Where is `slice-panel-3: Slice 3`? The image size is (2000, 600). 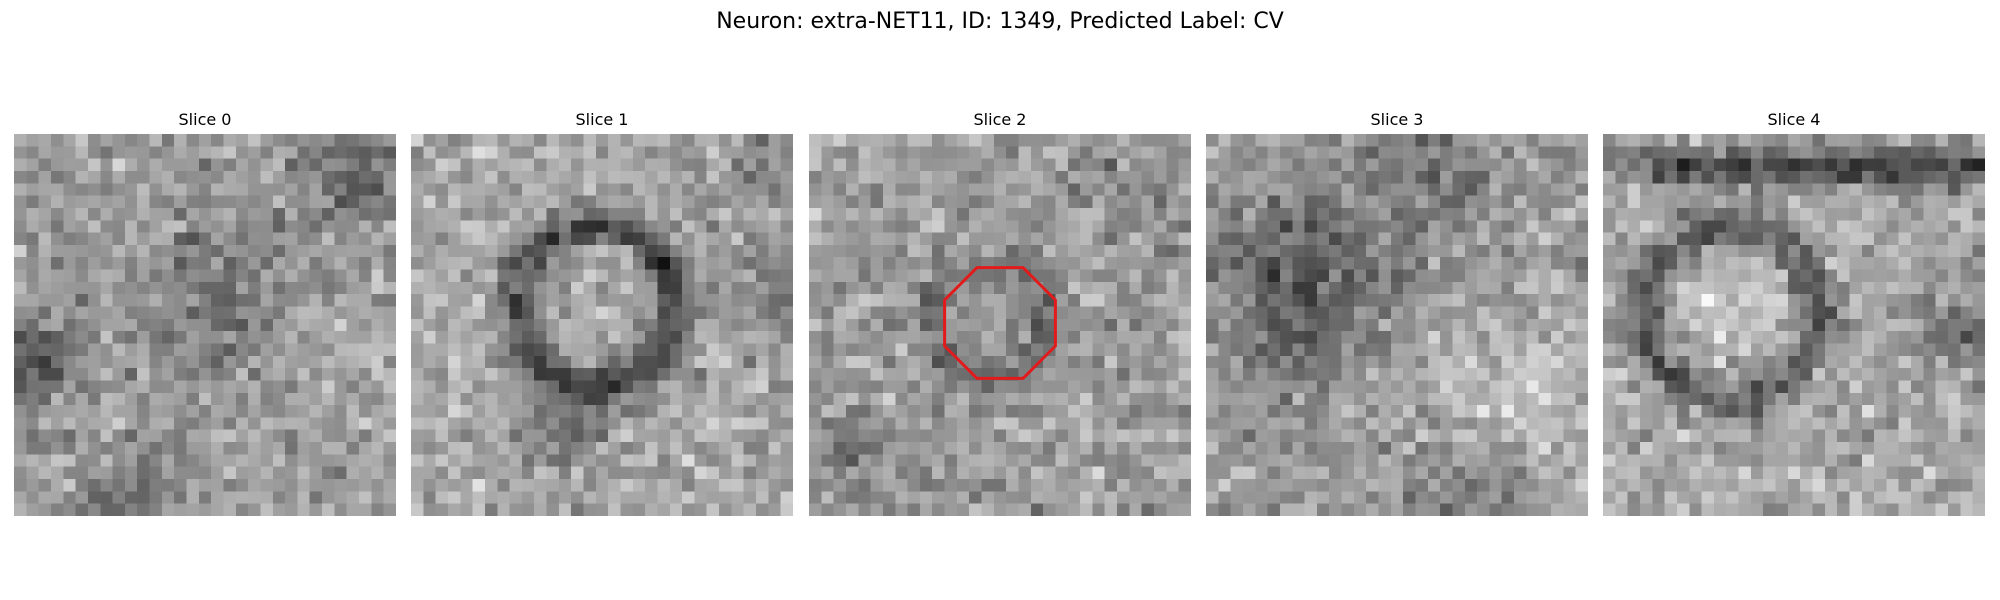 slice-panel-3: Slice 3 is located at coordinates (1397, 313).